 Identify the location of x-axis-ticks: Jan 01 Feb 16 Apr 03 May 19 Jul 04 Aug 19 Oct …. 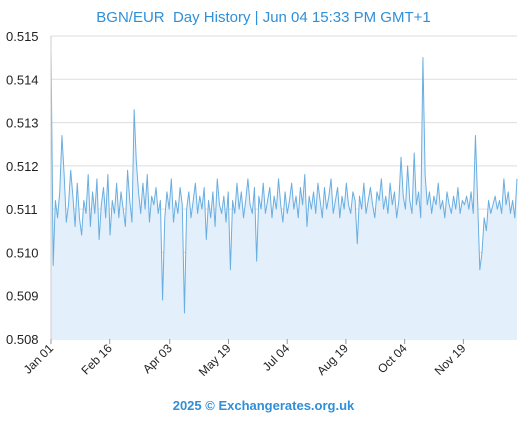
(245, 359).